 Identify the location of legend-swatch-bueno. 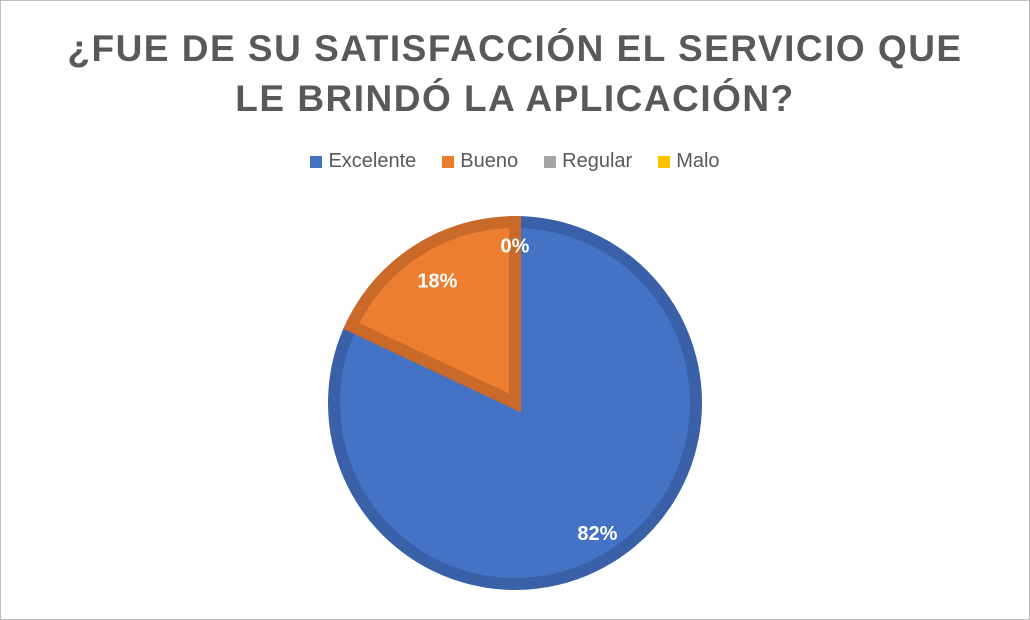
(448, 161).